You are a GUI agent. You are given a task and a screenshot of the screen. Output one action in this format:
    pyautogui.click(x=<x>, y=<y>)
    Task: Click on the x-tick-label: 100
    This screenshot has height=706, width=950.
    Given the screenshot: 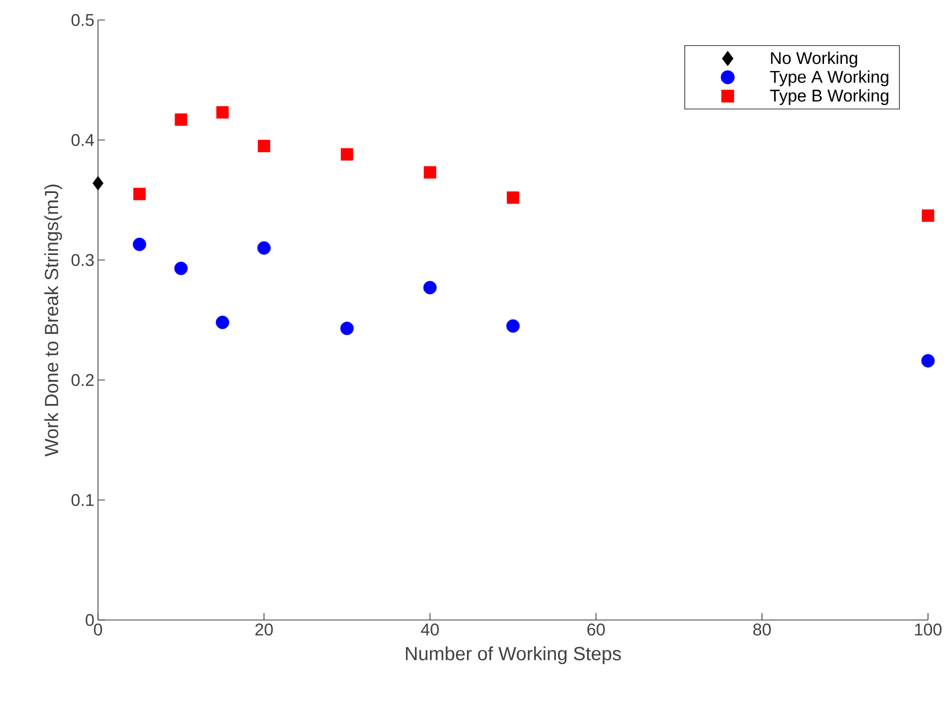 What is the action you would take?
    pyautogui.click(x=928, y=630)
    